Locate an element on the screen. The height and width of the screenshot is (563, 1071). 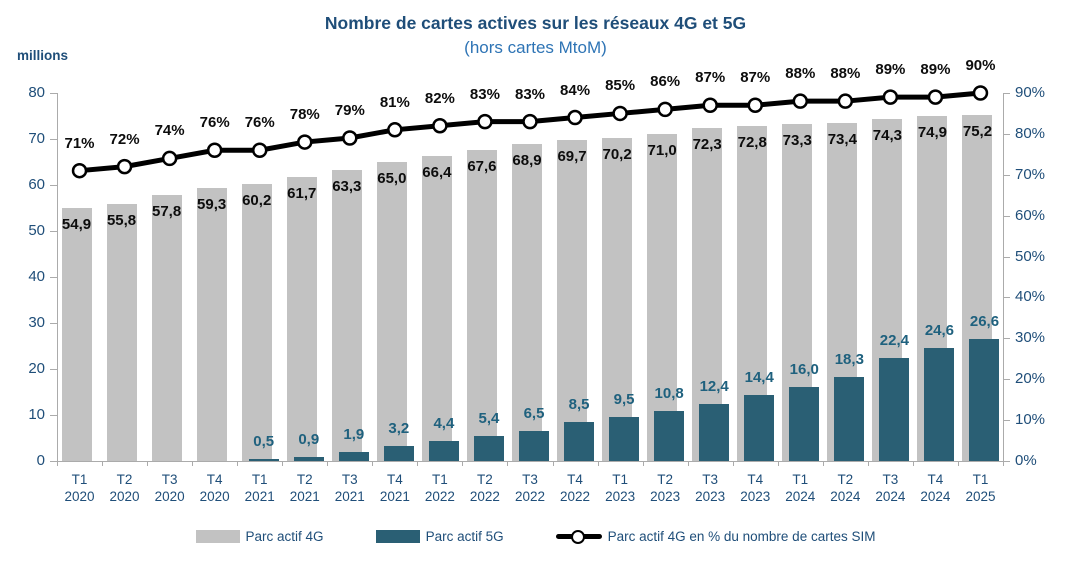
left-axis-tick-label: 20 is located at coordinates (36, 368).